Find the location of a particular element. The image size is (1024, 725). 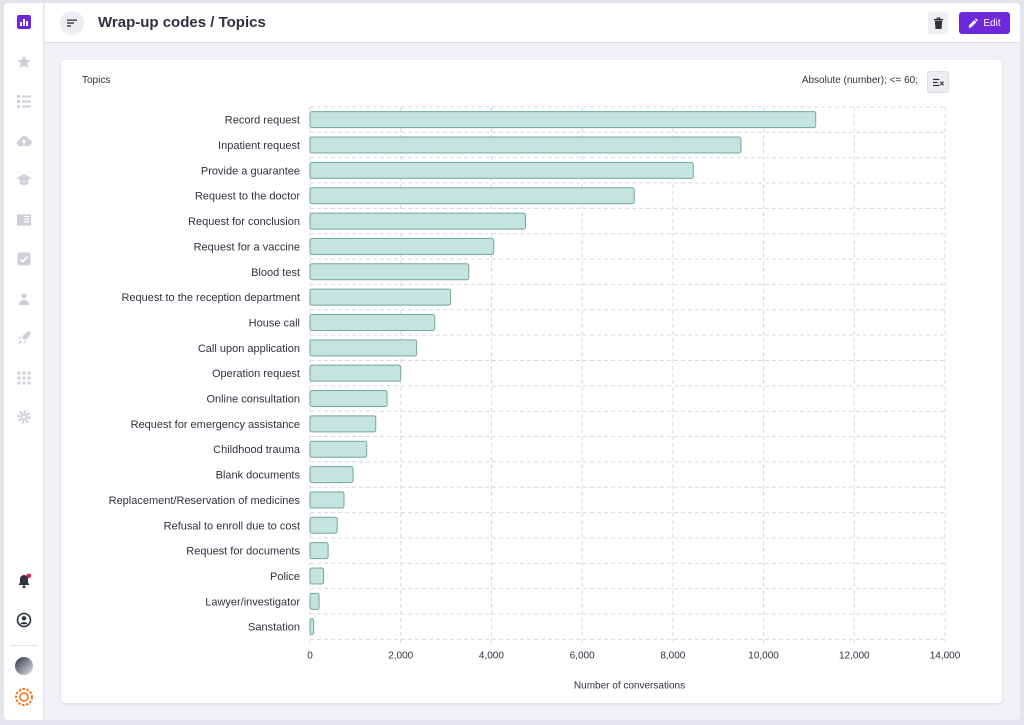

category-label: House call is located at coordinates (274, 323).